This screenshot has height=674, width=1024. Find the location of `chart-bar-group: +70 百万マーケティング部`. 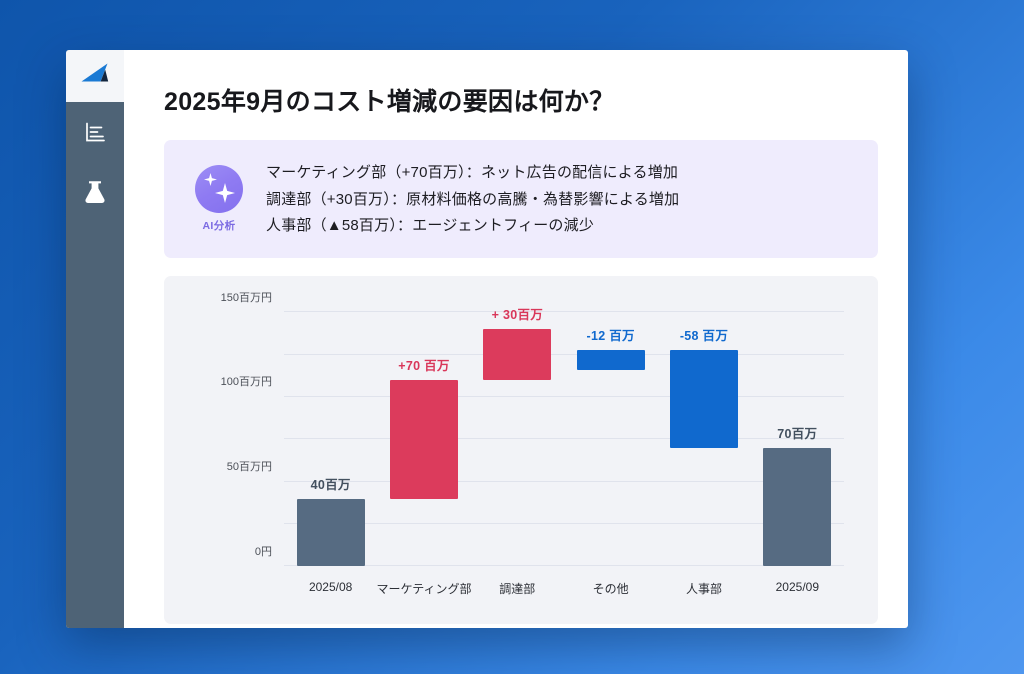

chart-bar-group: +70 百万マーケティング部 is located at coordinates (423, 454).